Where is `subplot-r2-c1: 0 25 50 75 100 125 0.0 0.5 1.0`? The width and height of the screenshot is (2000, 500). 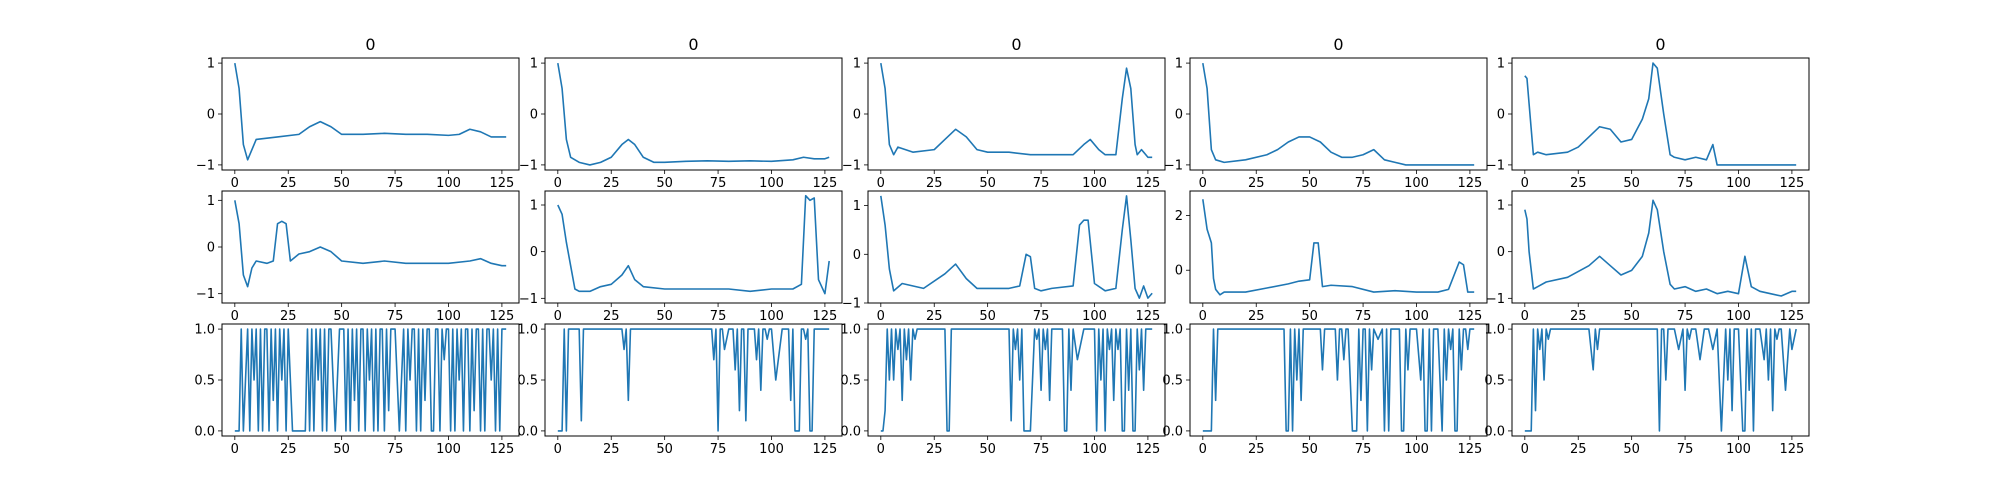
subplot-r2-c1: 0 25 50 75 100 125 0.0 0.5 1.0 is located at coordinates (680, 390).